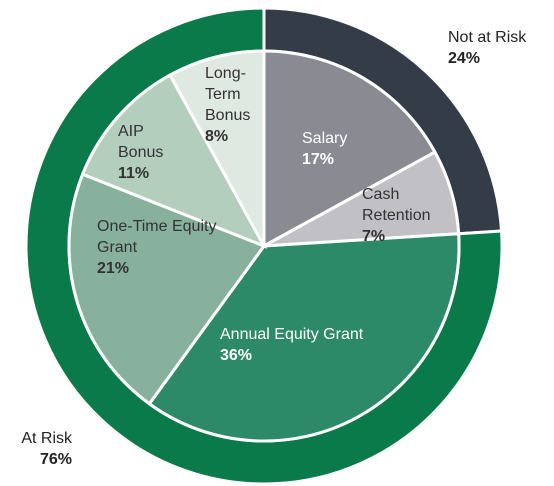 The image size is (554, 486). What do you see at coordinates (342, 149) in the screenshot?
I see `slice-label: Salary 17%` at bounding box center [342, 149].